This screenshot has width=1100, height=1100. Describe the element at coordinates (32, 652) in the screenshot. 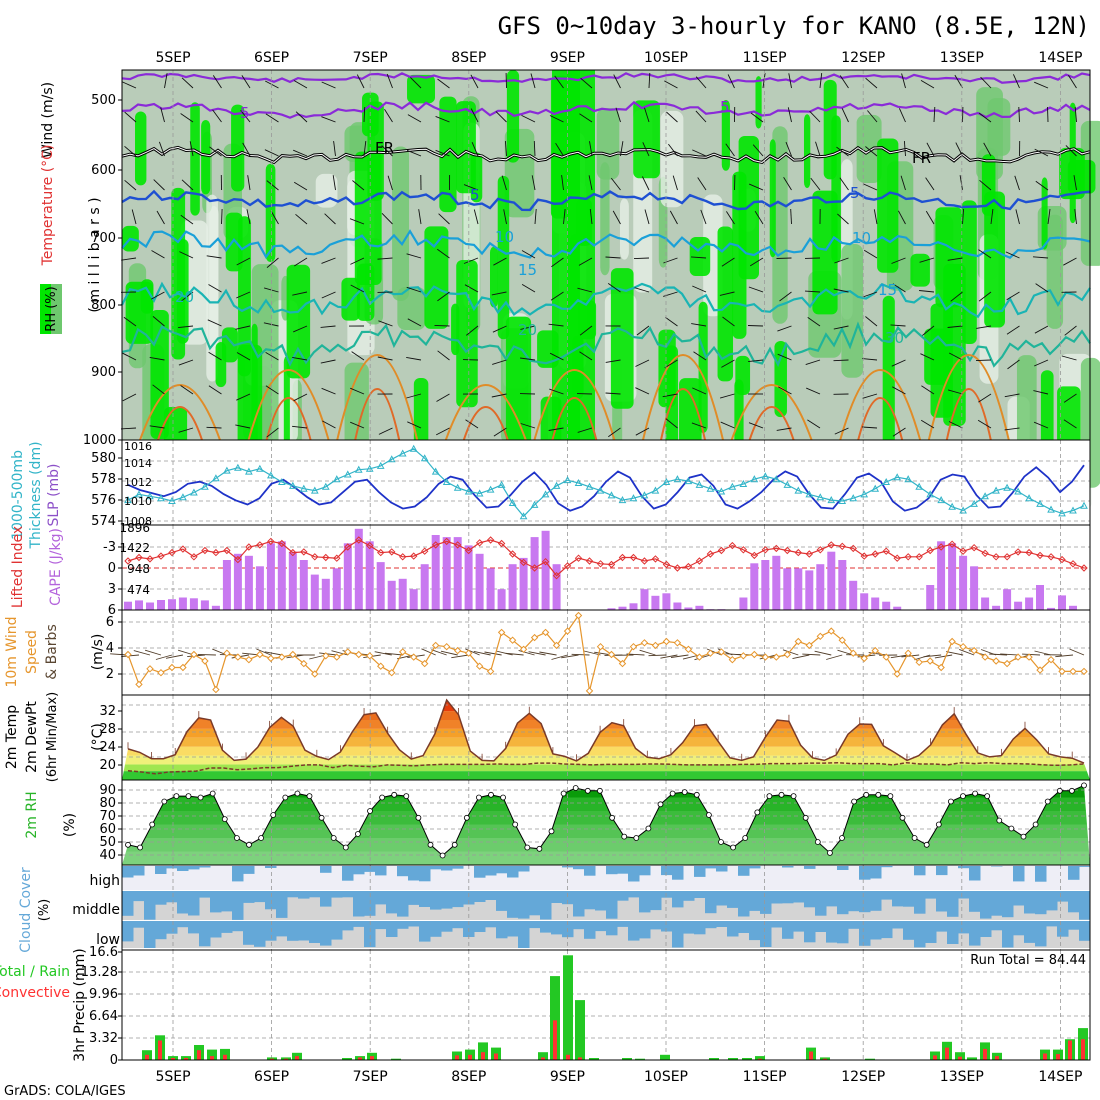

I see `wind-ylabel-2: Speed` at that location.